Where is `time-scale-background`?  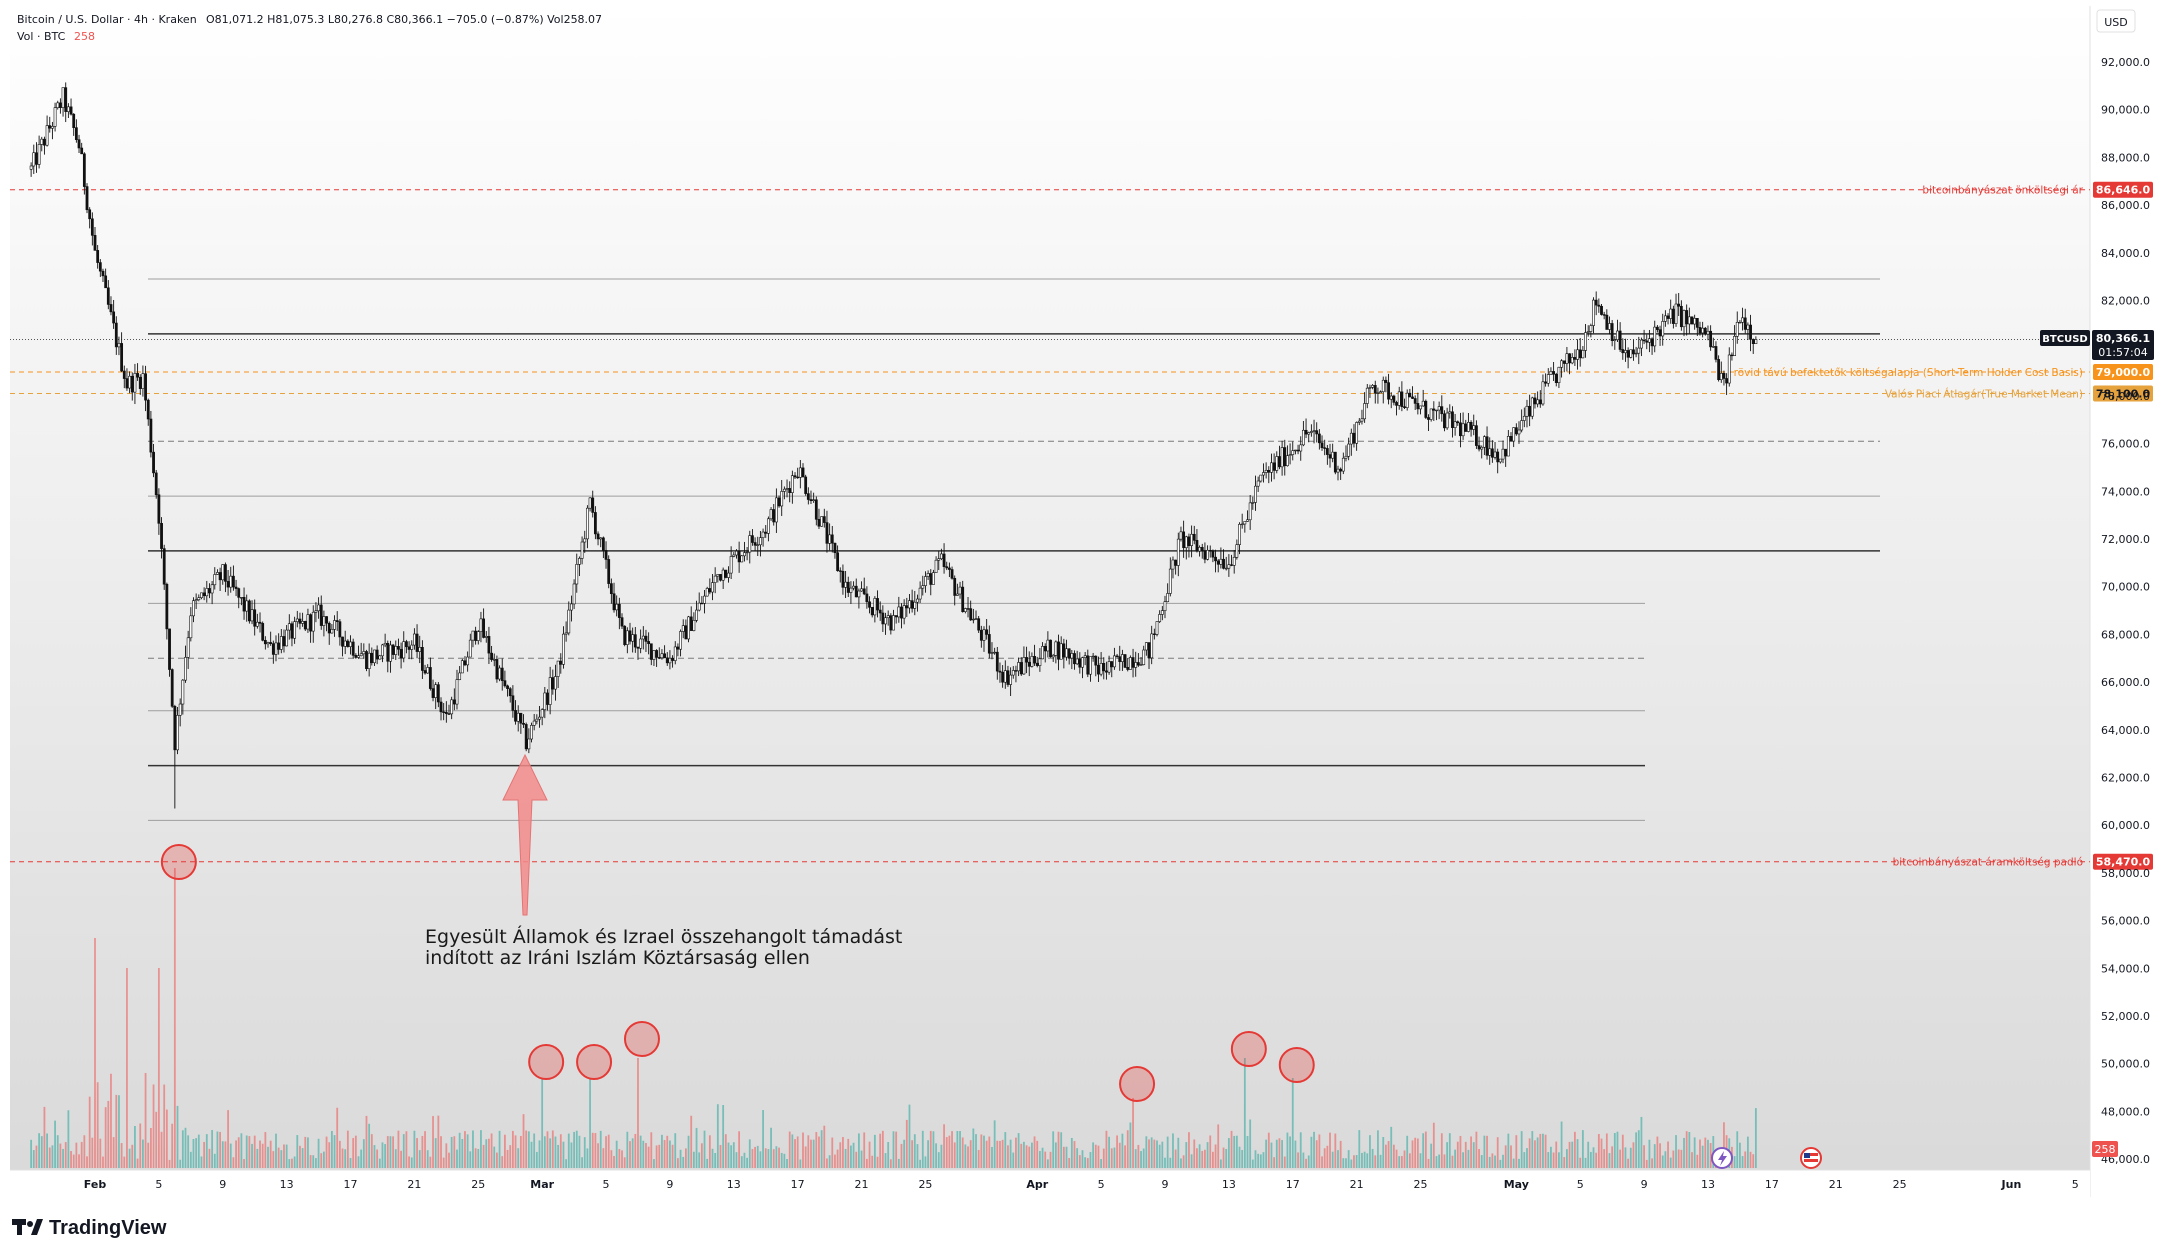 time-scale-background is located at coordinates (1050, 1183).